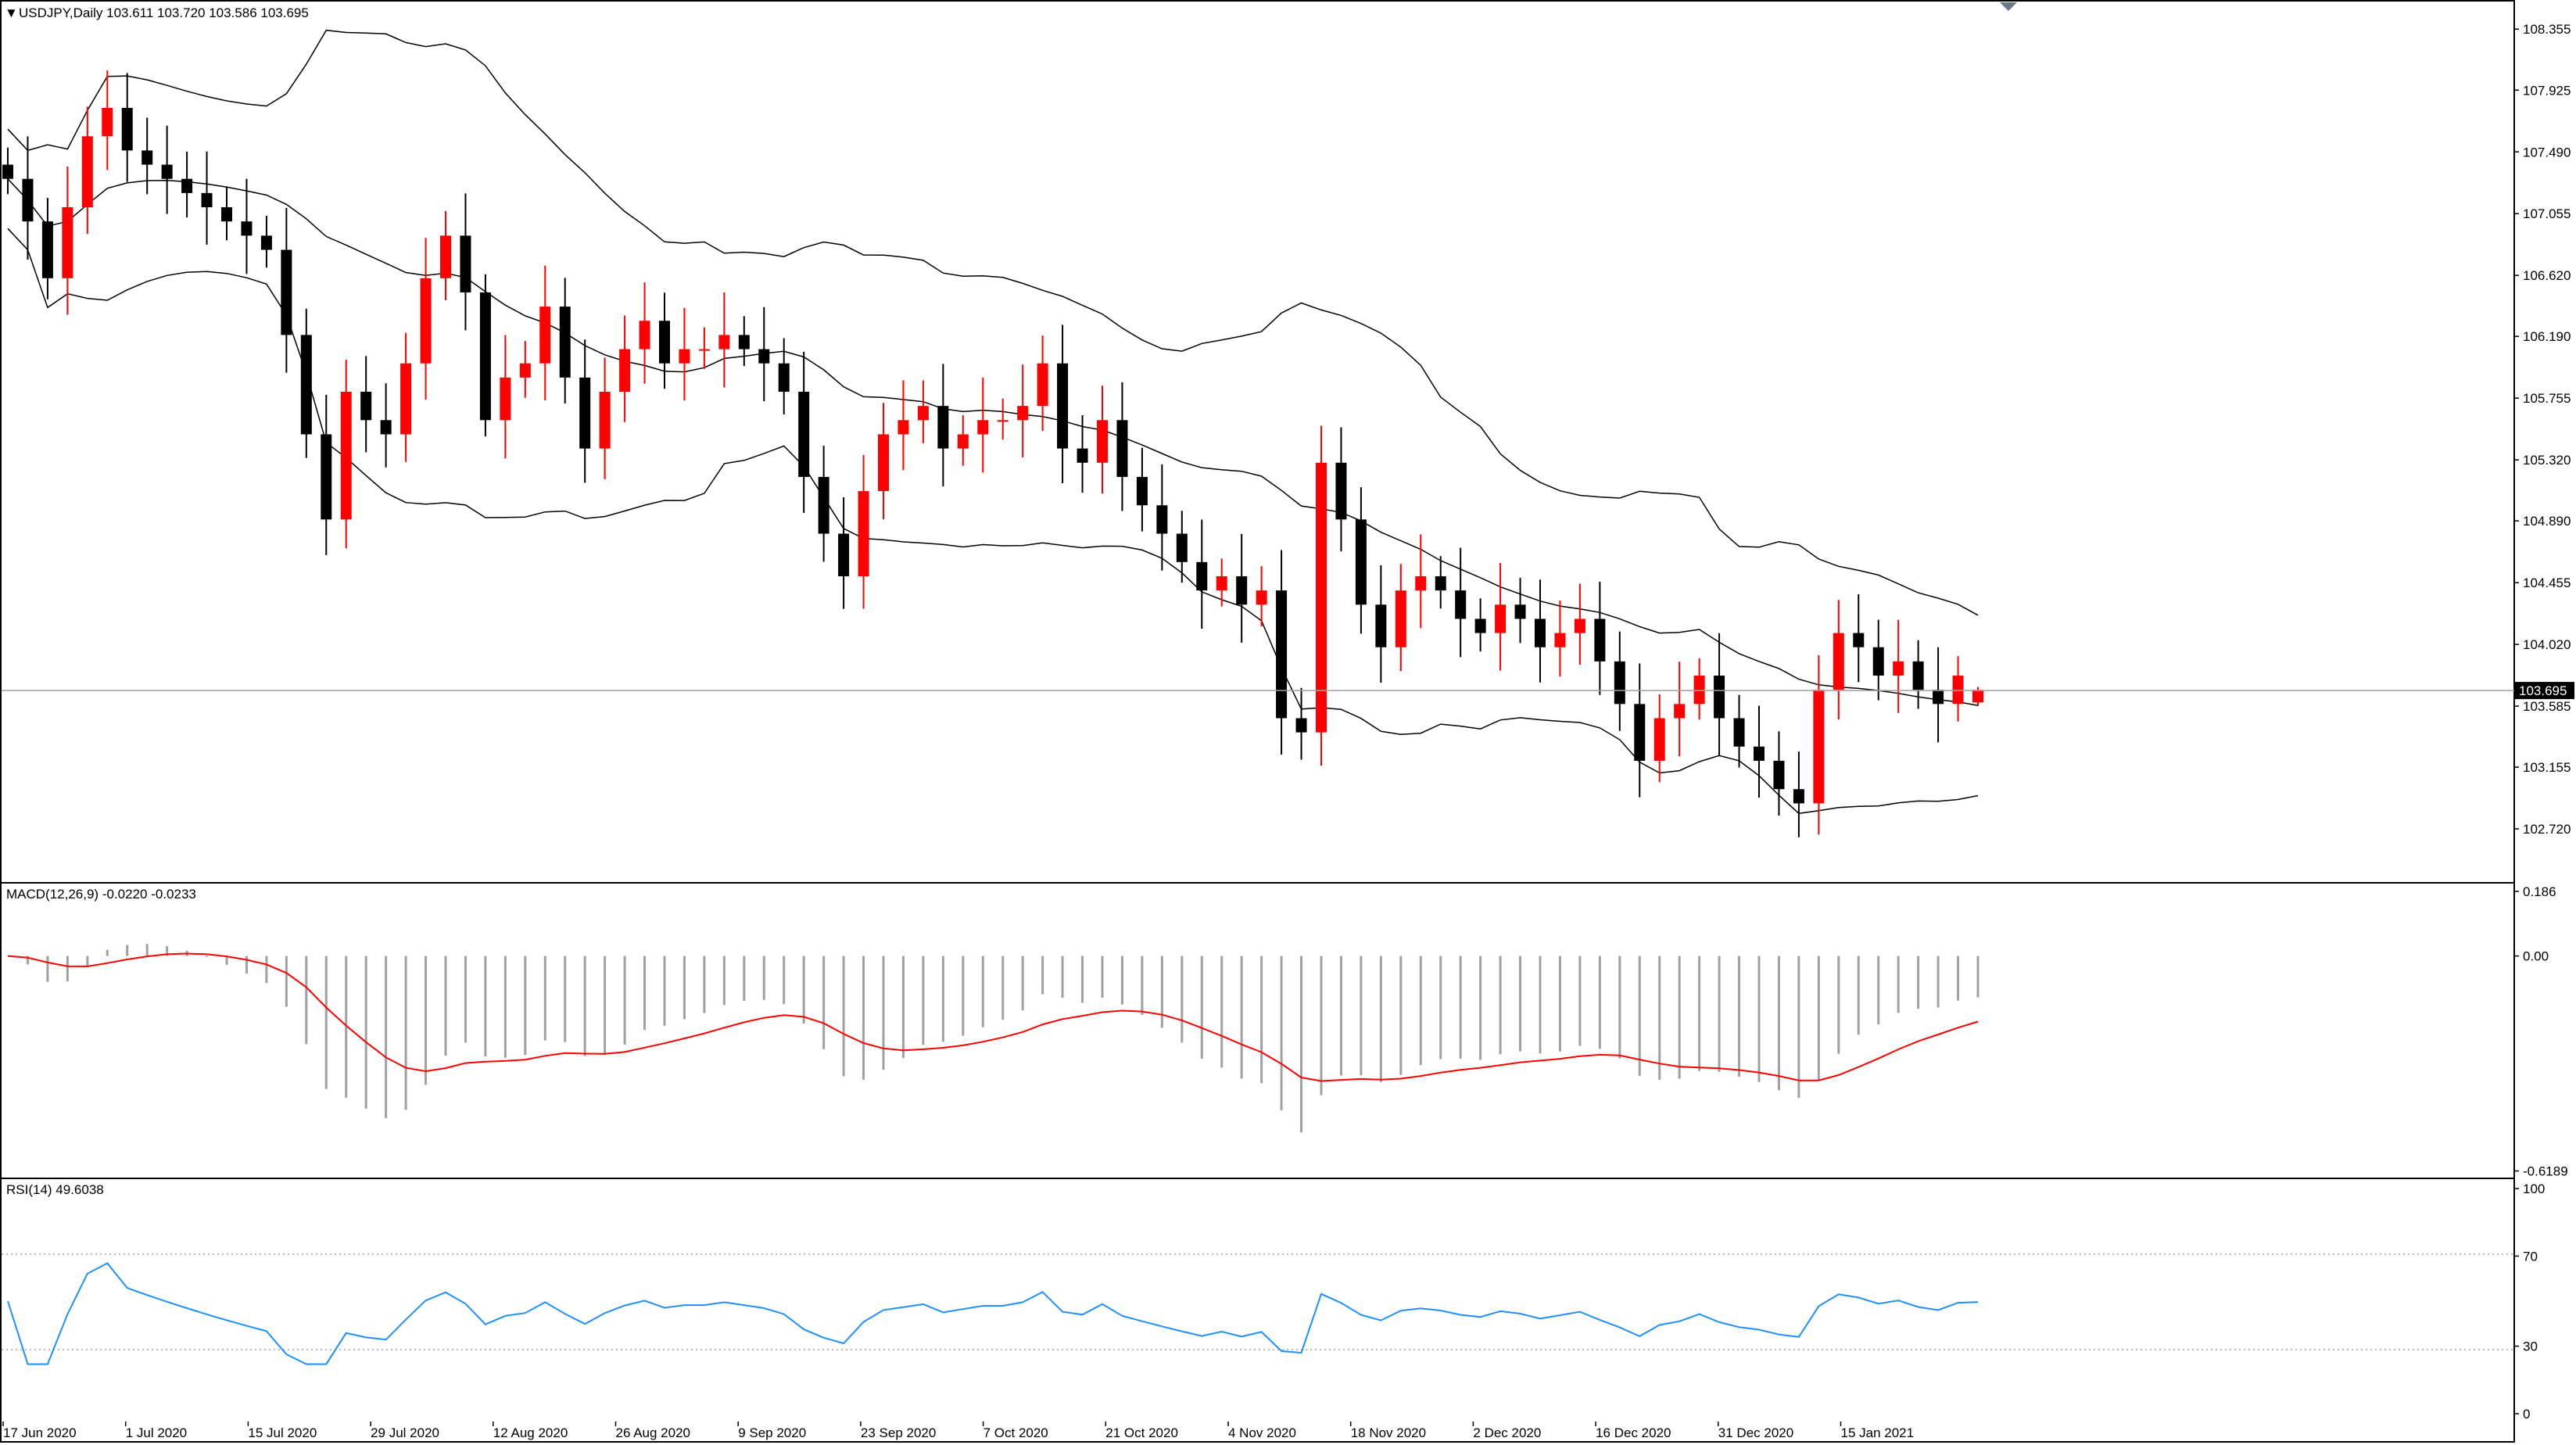 This screenshot has height=1445, width=2576. I want to click on macd-axis: 0.186 0.00 -0.6189, so click(2541, 1031).